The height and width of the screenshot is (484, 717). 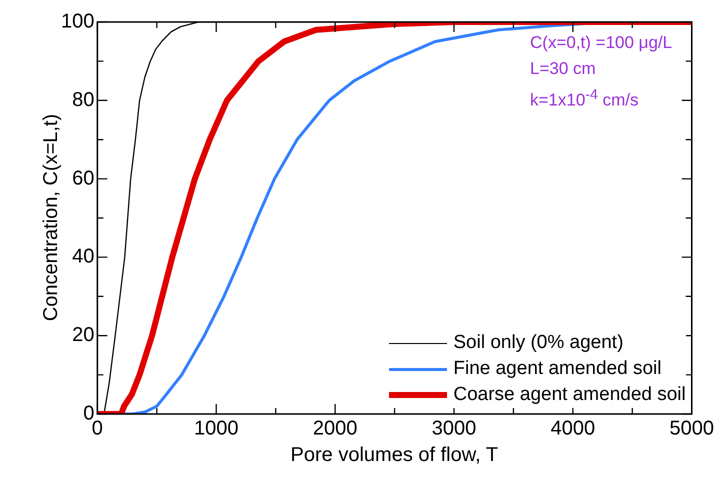 What do you see at coordinates (83, 178) in the screenshot?
I see `y-tick-label: 60` at bounding box center [83, 178].